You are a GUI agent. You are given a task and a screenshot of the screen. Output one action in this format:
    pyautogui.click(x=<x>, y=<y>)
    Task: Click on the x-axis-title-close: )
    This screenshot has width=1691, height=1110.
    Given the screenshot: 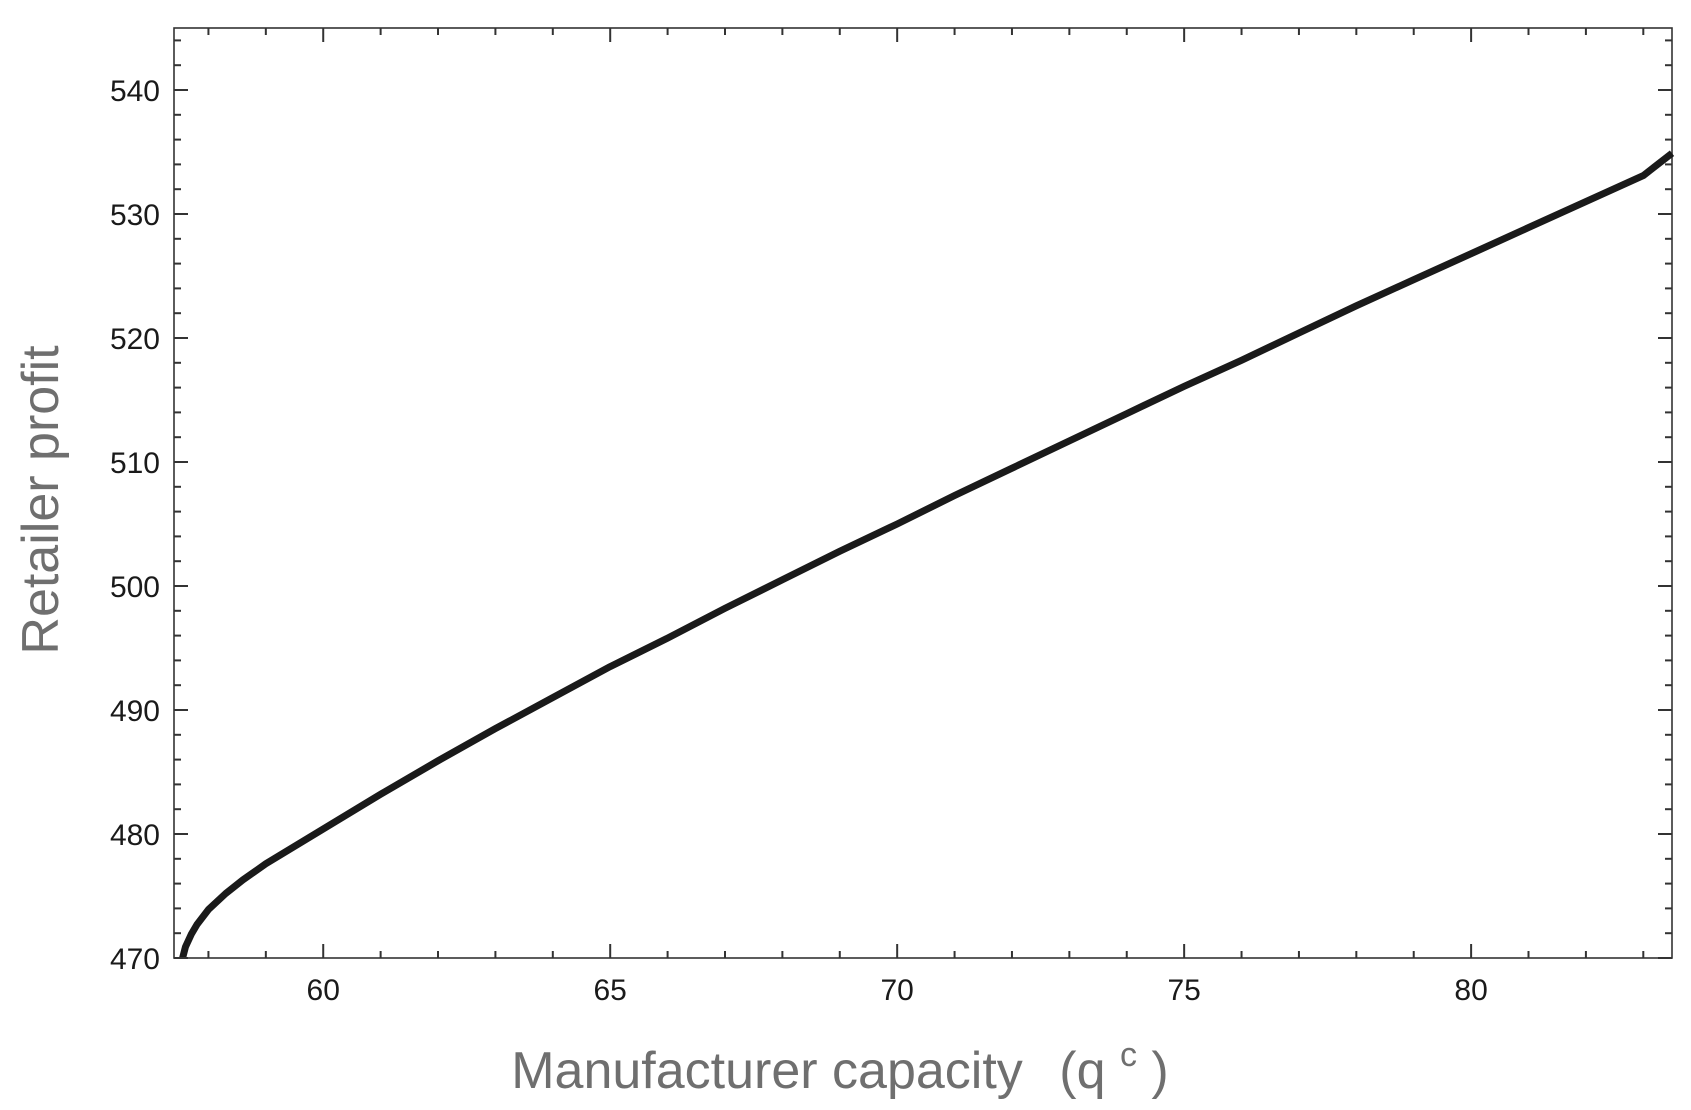 What is the action you would take?
    pyautogui.click(x=1159, y=1071)
    